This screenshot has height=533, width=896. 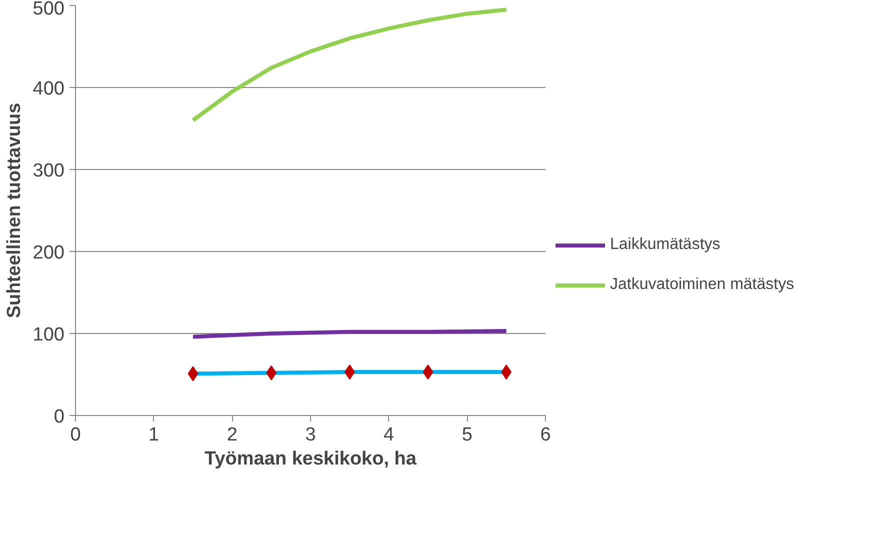 I want to click on legend-label: Laikkumätästys, so click(x=665, y=245).